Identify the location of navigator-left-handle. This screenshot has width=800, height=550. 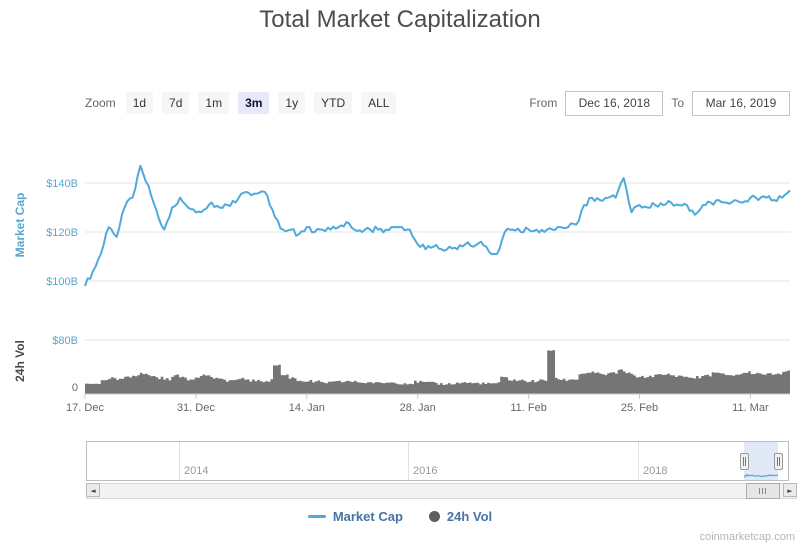
(744, 461).